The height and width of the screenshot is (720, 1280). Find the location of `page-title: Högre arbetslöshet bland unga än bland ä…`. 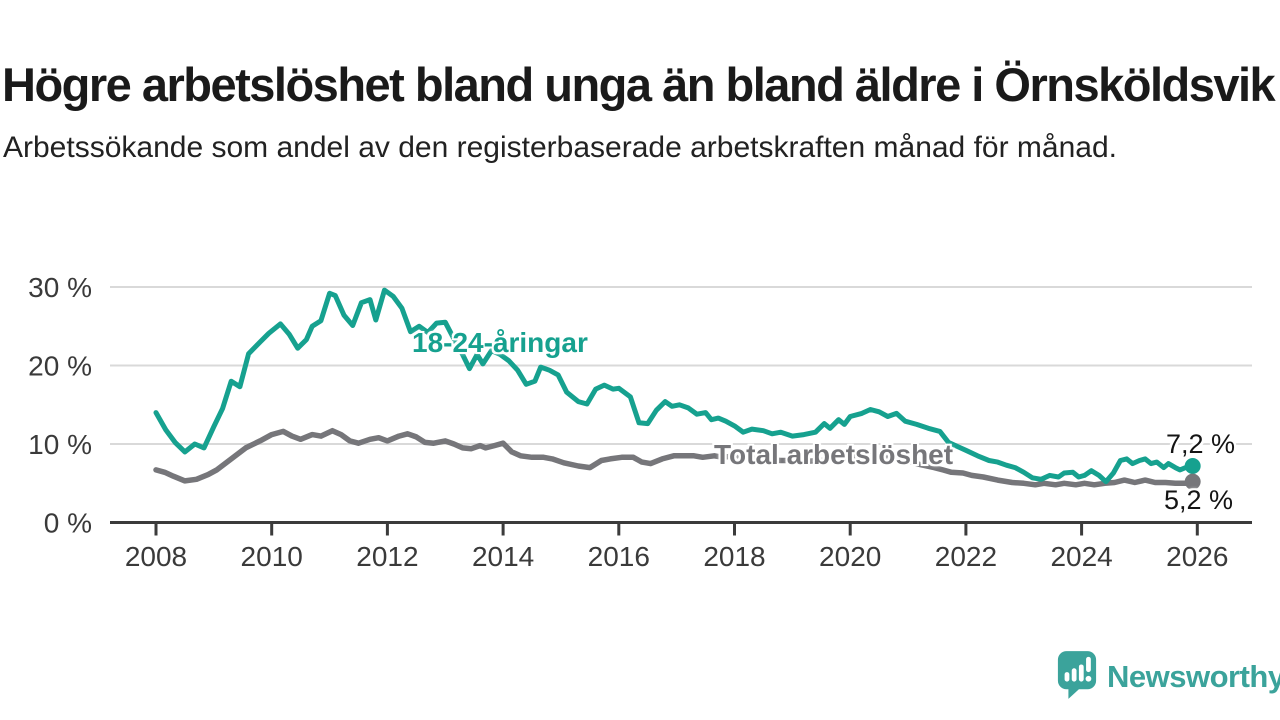

page-title: Högre arbetslöshet bland unga än bland ä… is located at coordinates (639, 85).